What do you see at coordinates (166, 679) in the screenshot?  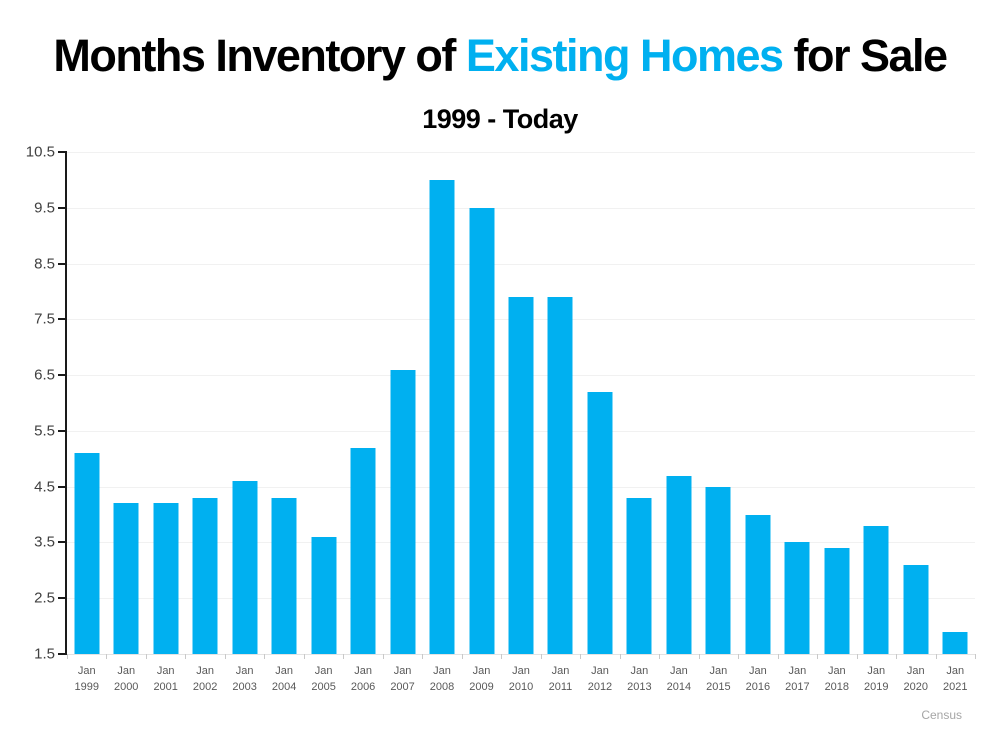 I see `x-axis-label: Jan 2001` at bounding box center [166, 679].